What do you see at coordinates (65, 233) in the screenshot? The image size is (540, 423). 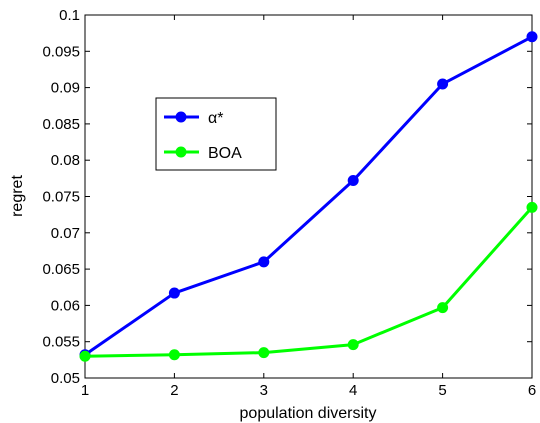 I see `y-tick-label: 0.07` at bounding box center [65, 233].